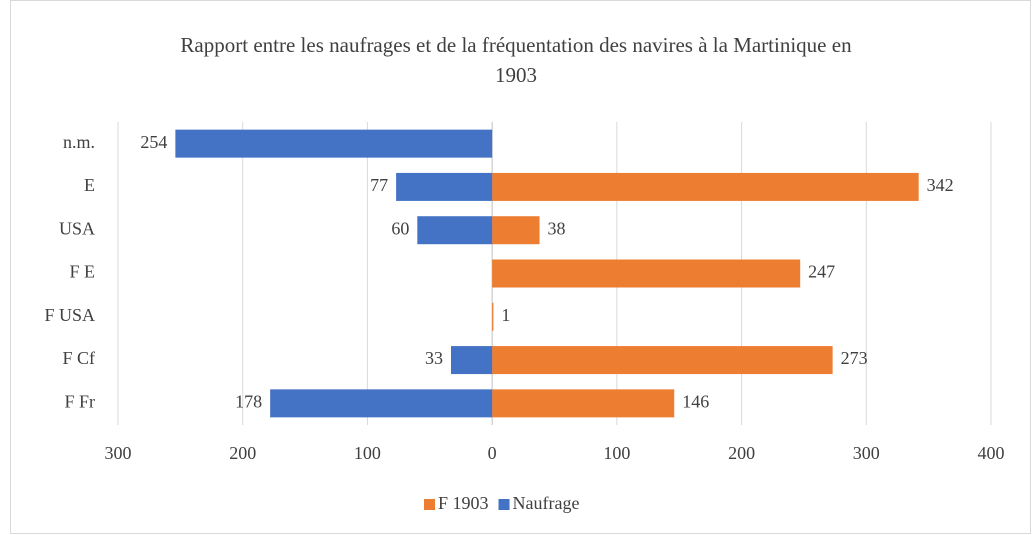 The image size is (1032, 535). I want to click on data-label: 342, so click(940, 185).